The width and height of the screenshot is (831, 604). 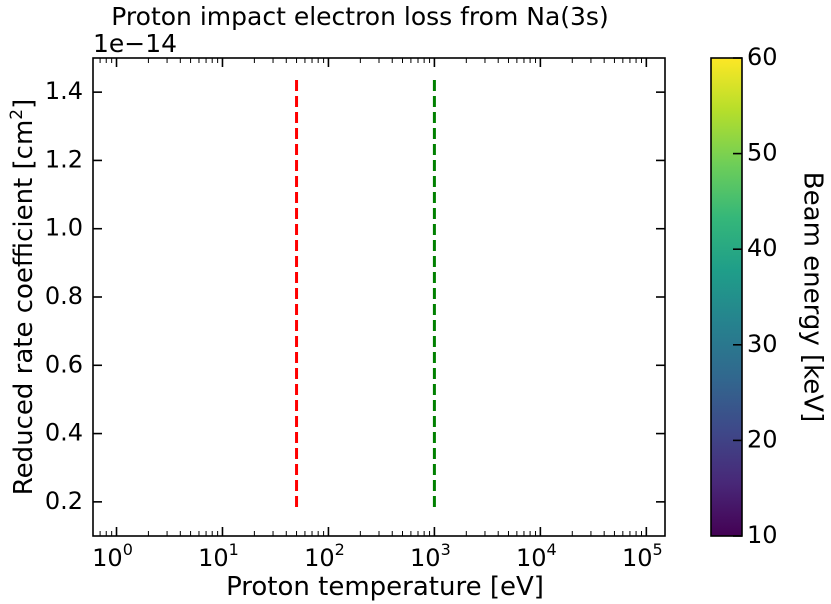 I want to click on x-axis-label: Proton temperature [eV], so click(x=385, y=587).